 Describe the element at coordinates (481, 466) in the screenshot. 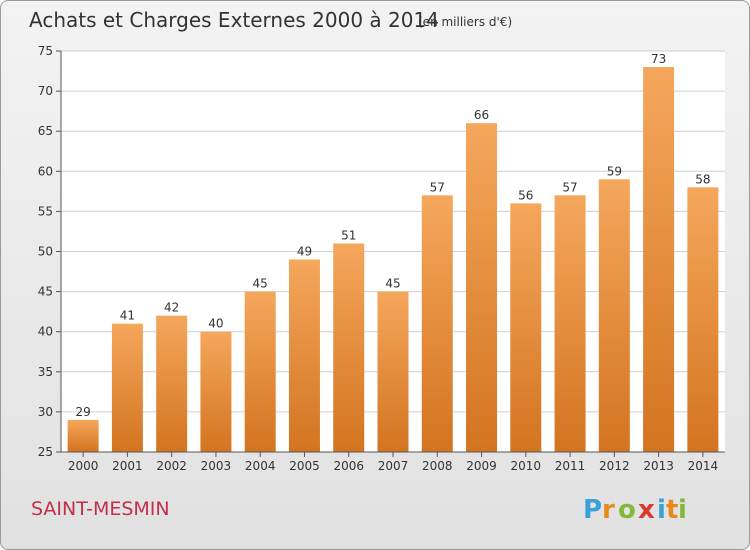

I see `x-tick-label: 2009` at that location.